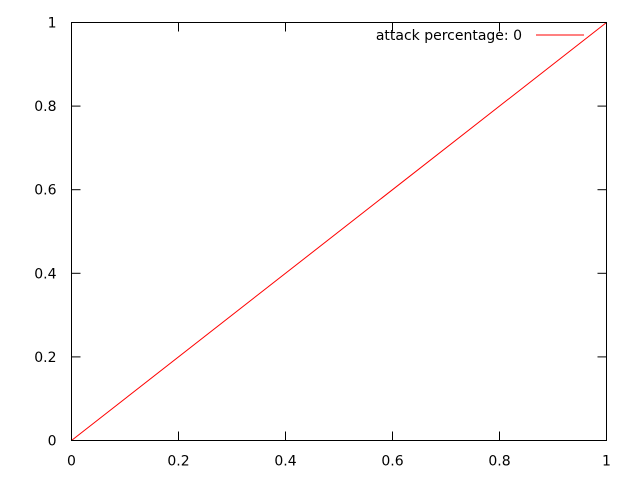  I want to click on y-tick-label: 0.2, so click(45, 358).